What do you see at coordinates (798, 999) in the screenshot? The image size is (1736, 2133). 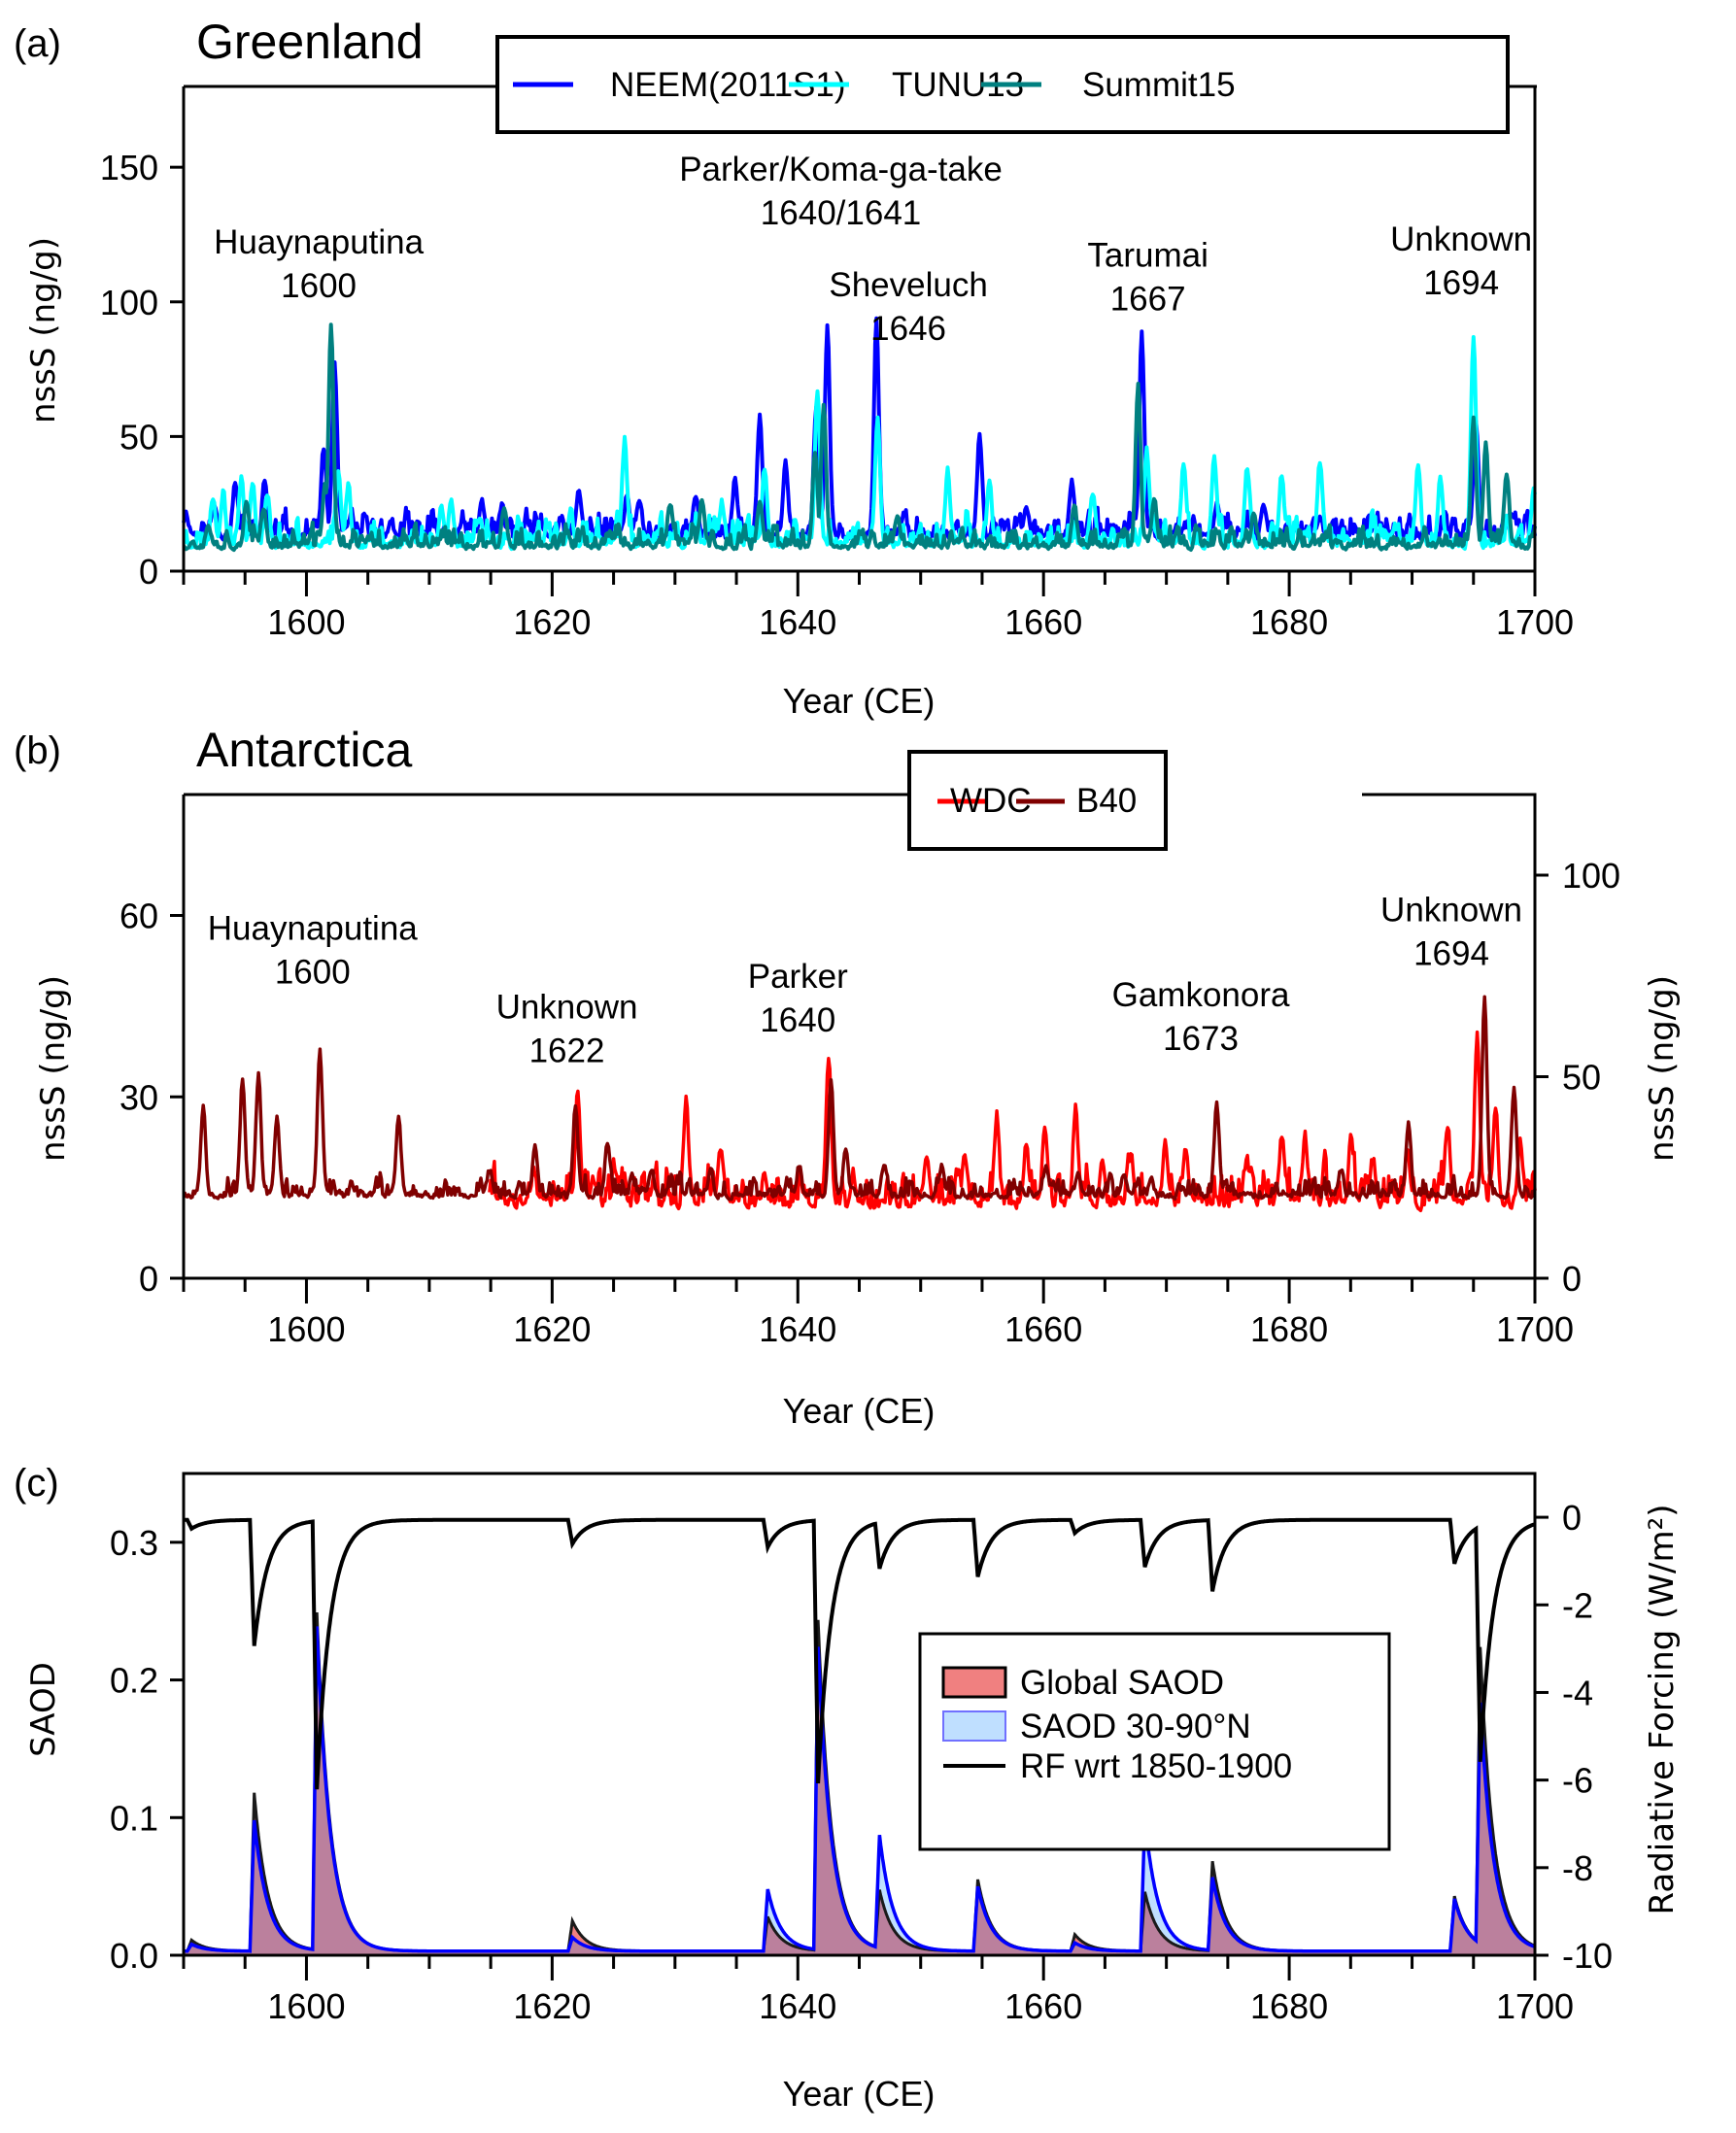 I see `event-annotation: Parker 1640` at bounding box center [798, 999].